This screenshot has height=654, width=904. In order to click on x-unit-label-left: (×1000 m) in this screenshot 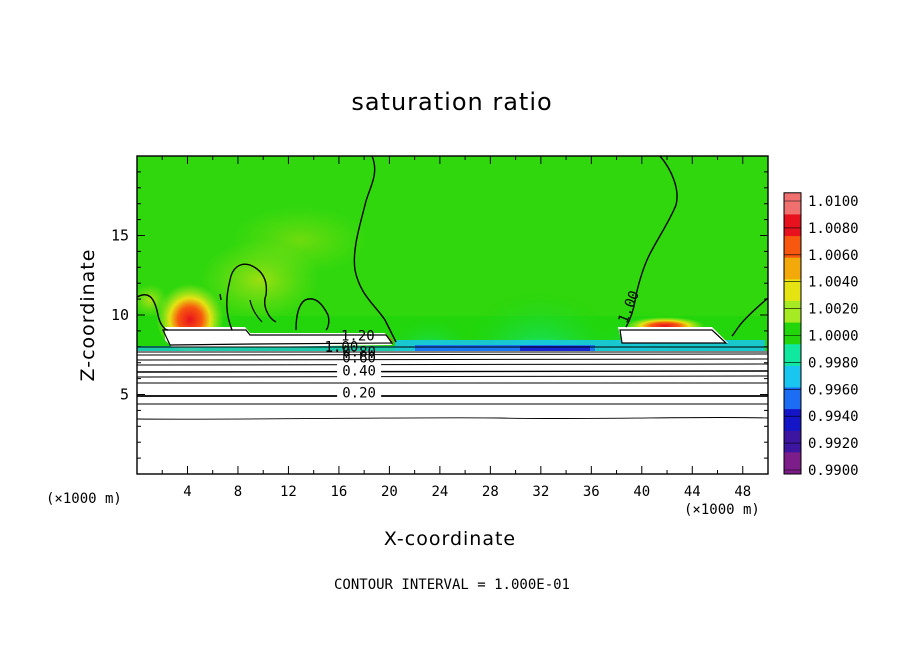, I will do `click(84, 499)`.